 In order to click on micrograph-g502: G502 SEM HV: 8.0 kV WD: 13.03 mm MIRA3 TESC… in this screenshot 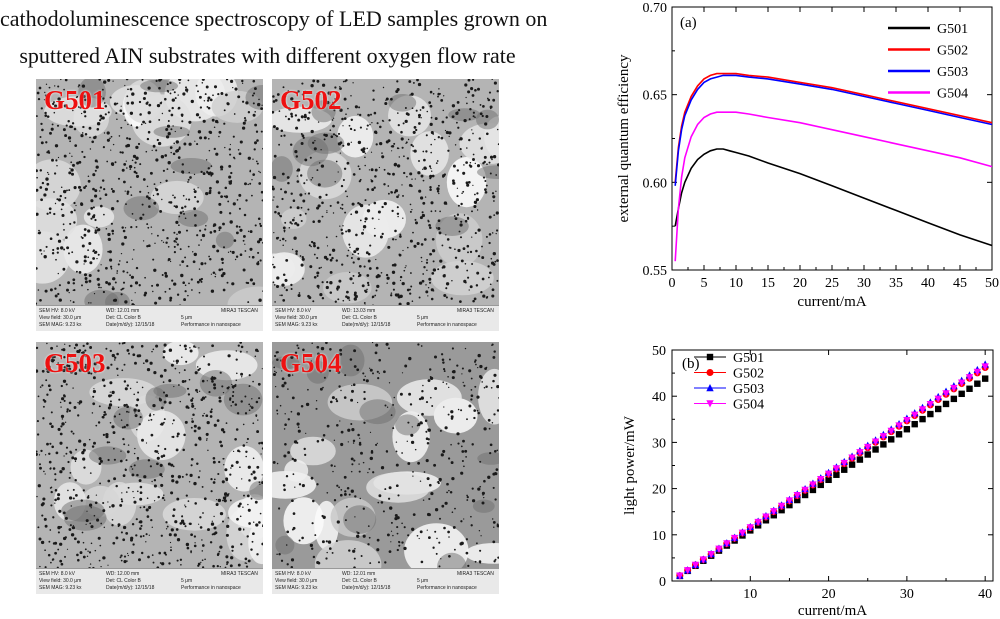, I will do `click(385, 205)`.